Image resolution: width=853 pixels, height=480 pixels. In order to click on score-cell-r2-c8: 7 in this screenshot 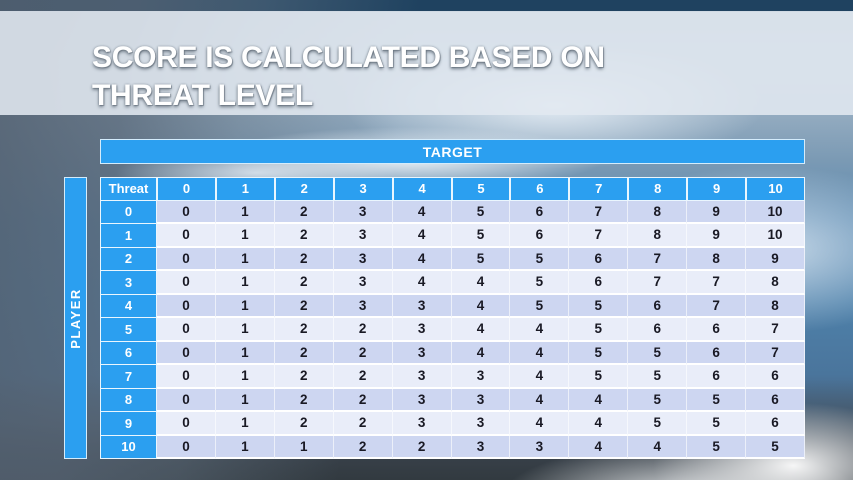, I will do `click(658, 259)`.